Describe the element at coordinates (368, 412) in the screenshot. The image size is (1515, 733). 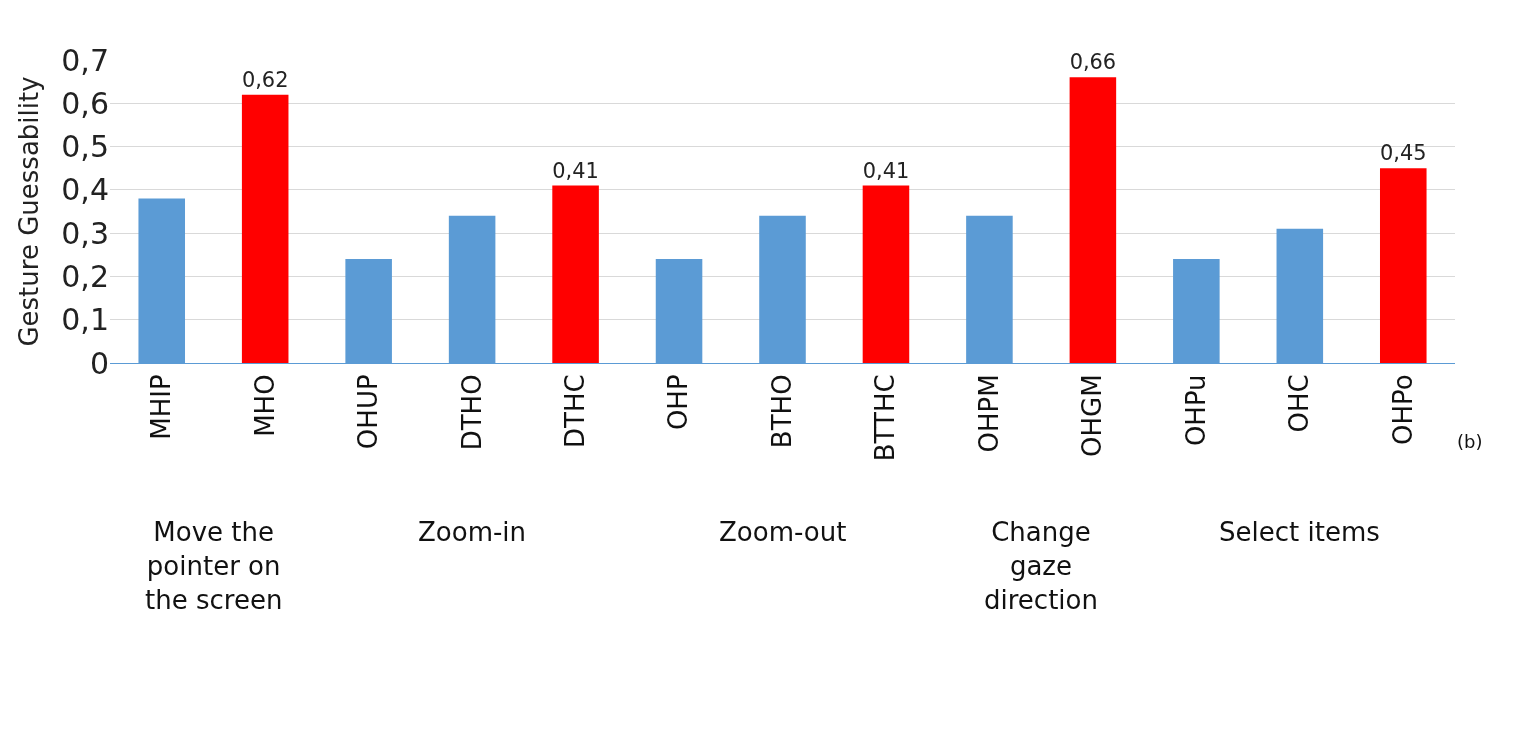
I see `x-tick-label: OHUP` at that location.